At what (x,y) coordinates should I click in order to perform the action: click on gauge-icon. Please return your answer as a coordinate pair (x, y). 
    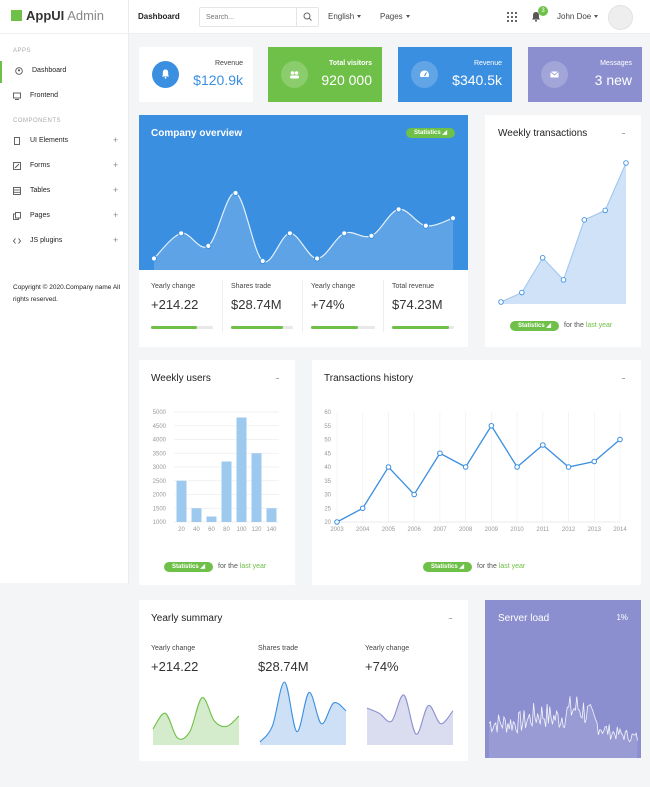
    Looking at the image, I should click on (424, 74).